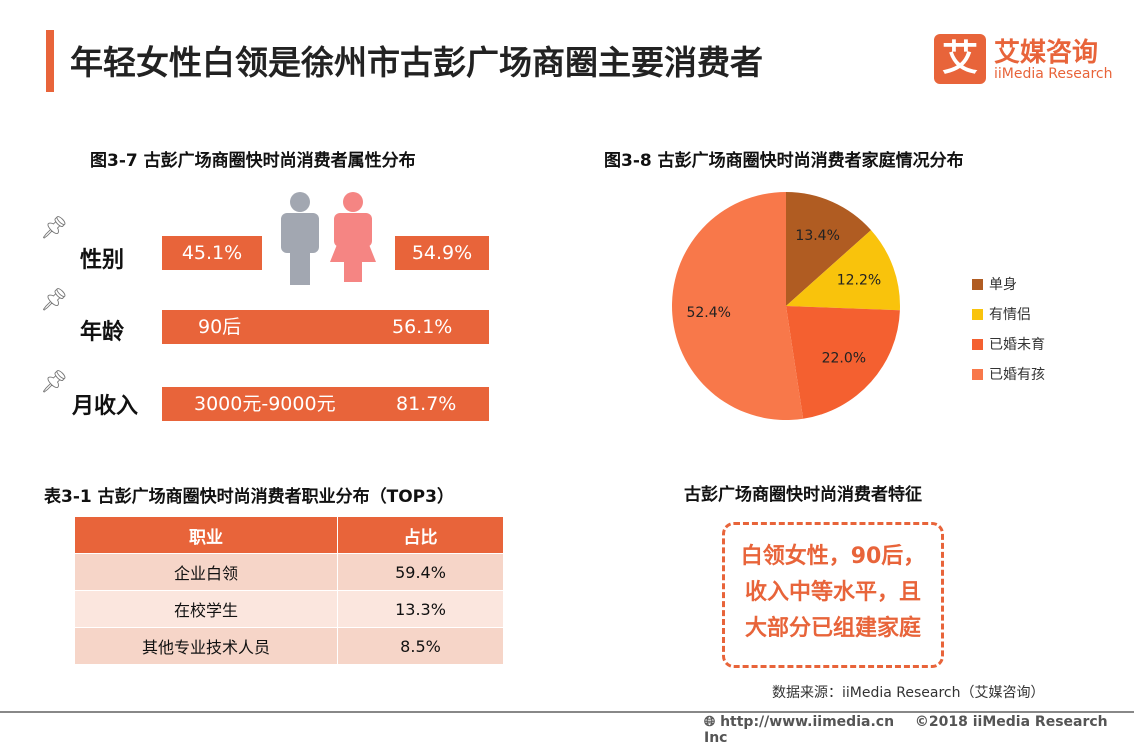  I want to click on legend-item: 单身, so click(1008, 284).